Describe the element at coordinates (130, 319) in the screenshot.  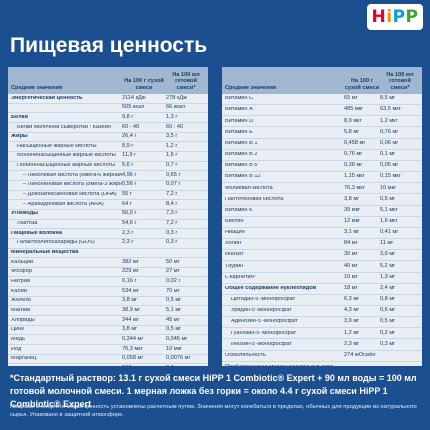
I see `value-per-100g: 344 мг` at that location.